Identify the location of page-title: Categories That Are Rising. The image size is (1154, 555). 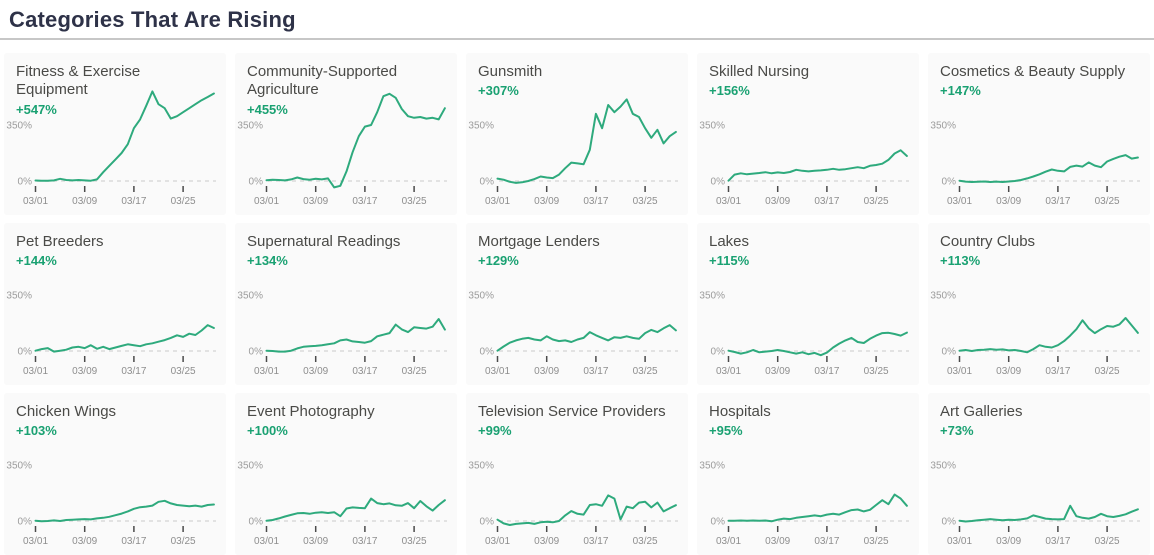
(152, 19).